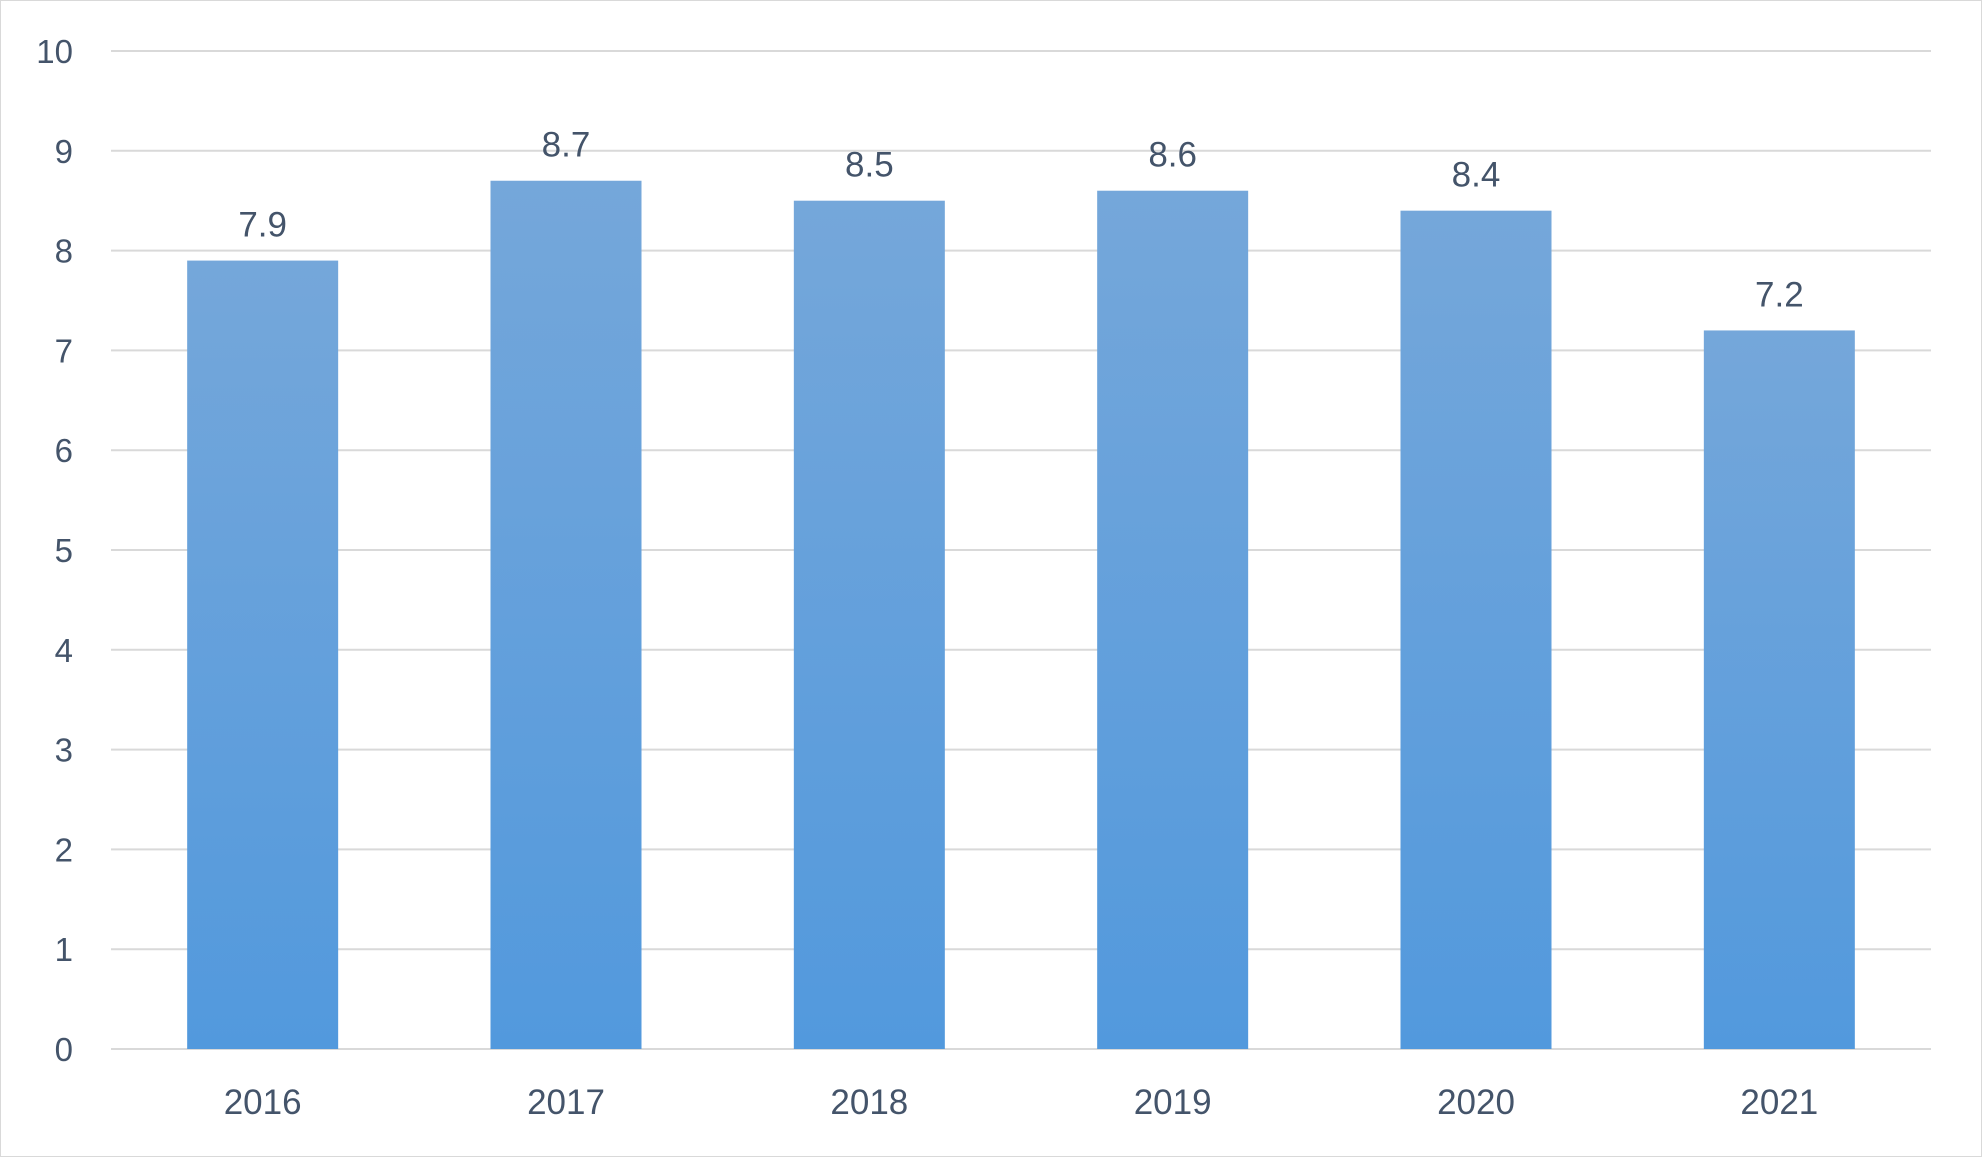  What do you see at coordinates (1779, 294) in the screenshot?
I see `data-label-2021: 7.2` at bounding box center [1779, 294].